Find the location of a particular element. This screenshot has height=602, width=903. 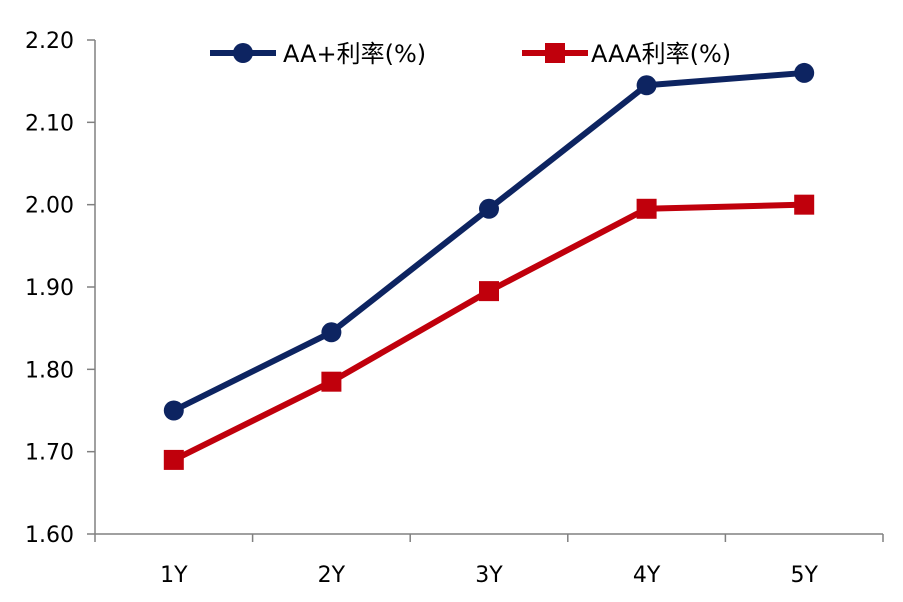

x-tick-label: 1Y is located at coordinates (174, 575).